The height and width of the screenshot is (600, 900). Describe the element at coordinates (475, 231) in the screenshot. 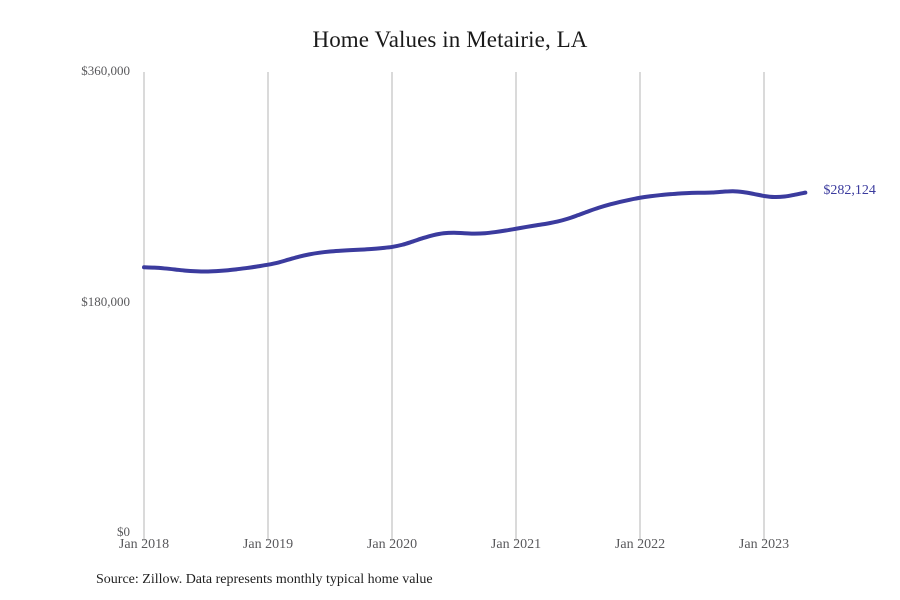

I see `series-line-typical-home-value` at that location.